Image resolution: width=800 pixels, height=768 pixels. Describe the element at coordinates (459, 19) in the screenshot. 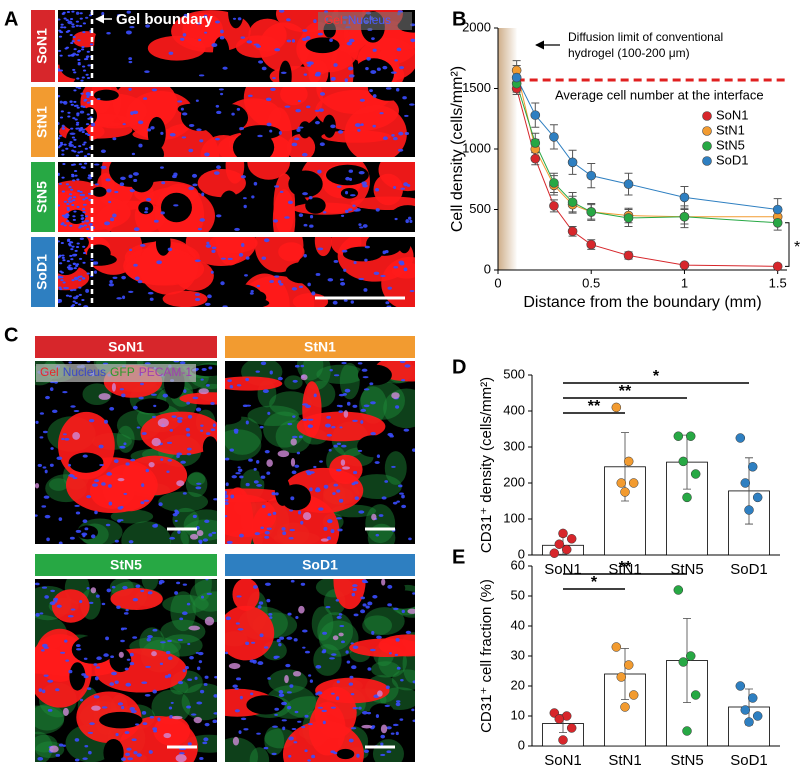

I see `panel-letter: B` at that location.